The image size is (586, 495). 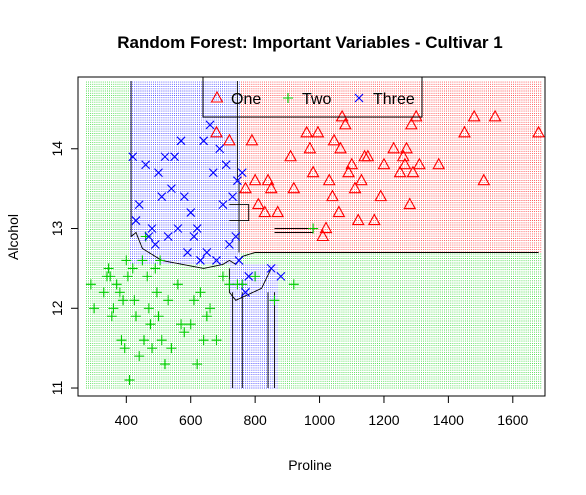 What do you see at coordinates (57, 229) in the screenshot?
I see `y-tick-label: 13` at bounding box center [57, 229].